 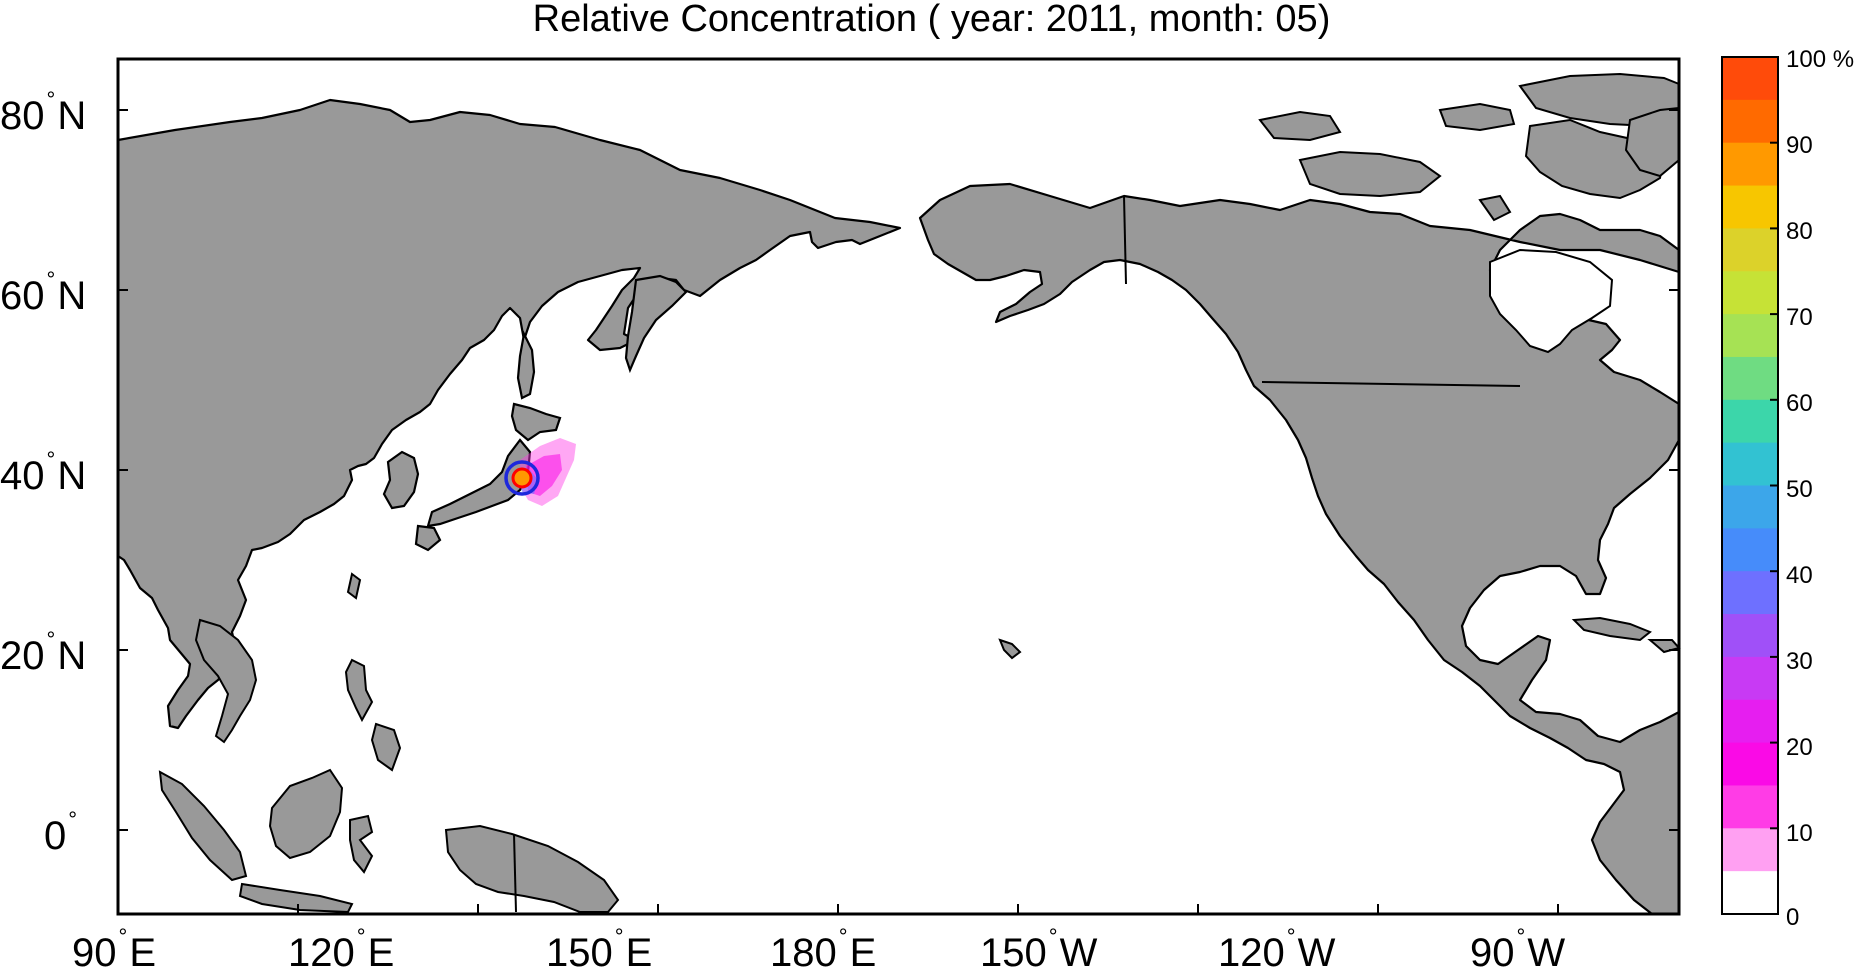 I want to click on colorbar-label-60: 60, so click(x=1799, y=403).